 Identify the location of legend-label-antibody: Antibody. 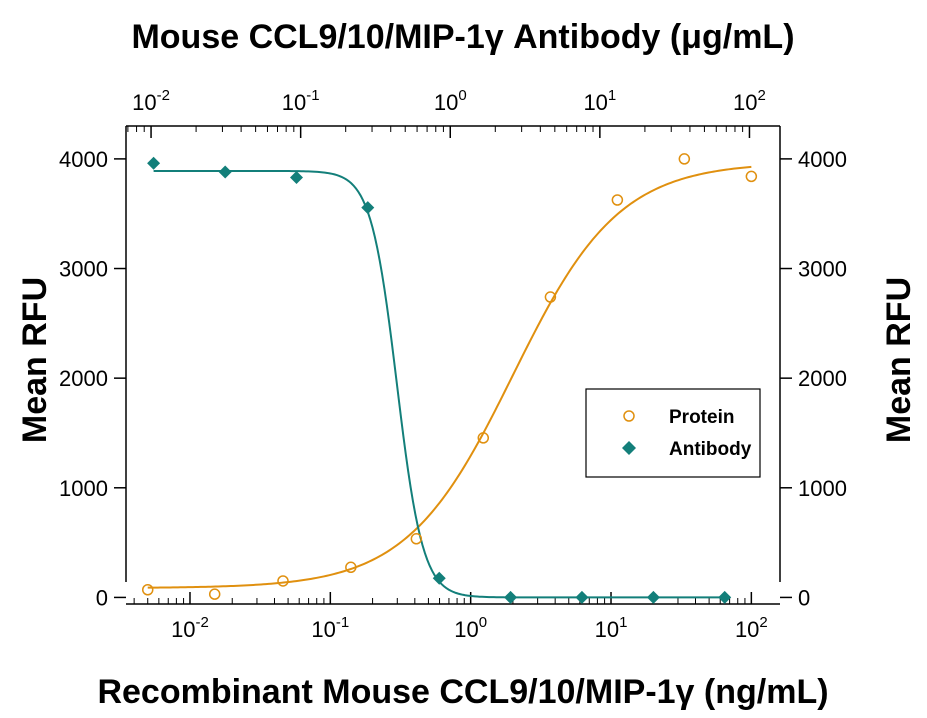
(710, 449).